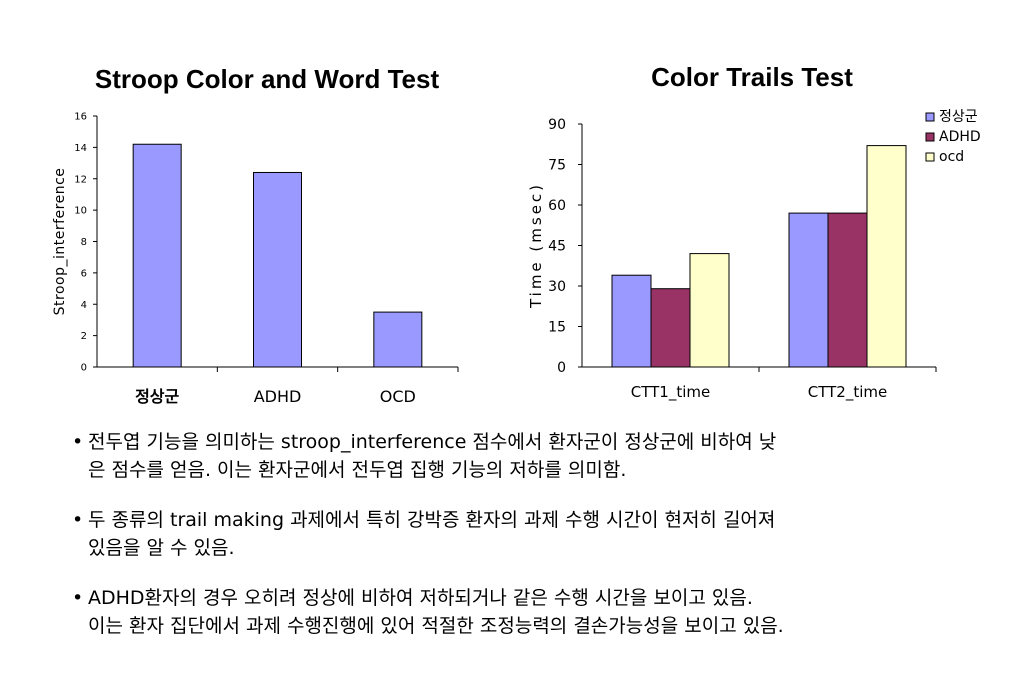 The height and width of the screenshot is (682, 1023). Describe the element at coordinates (557, 125) in the screenshot. I see `y-tick-label: 90` at that location.